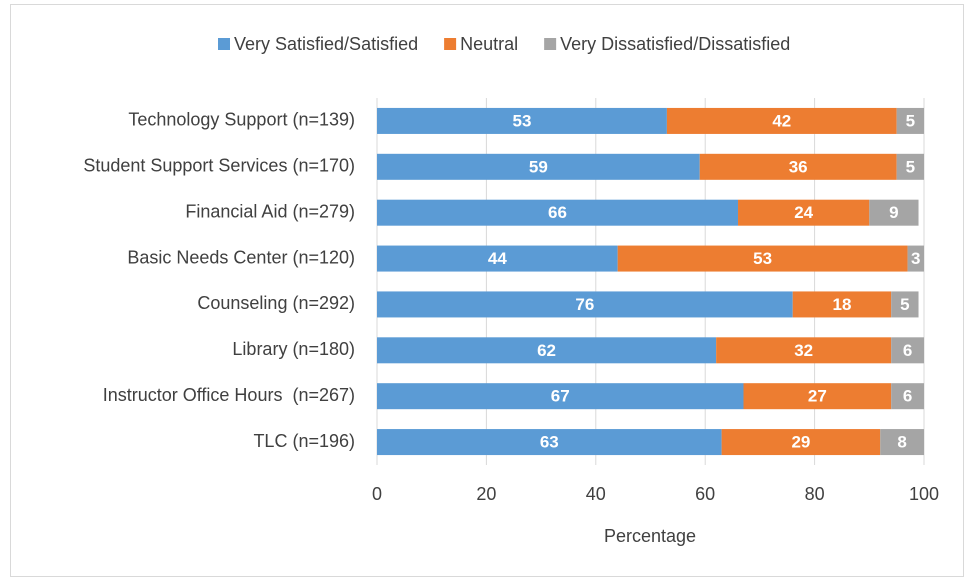 Image resolution: width=973 pixels, height=581 pixels. I want to click on y-tick-label: Financial Aid (n=279), so click(270, 211).